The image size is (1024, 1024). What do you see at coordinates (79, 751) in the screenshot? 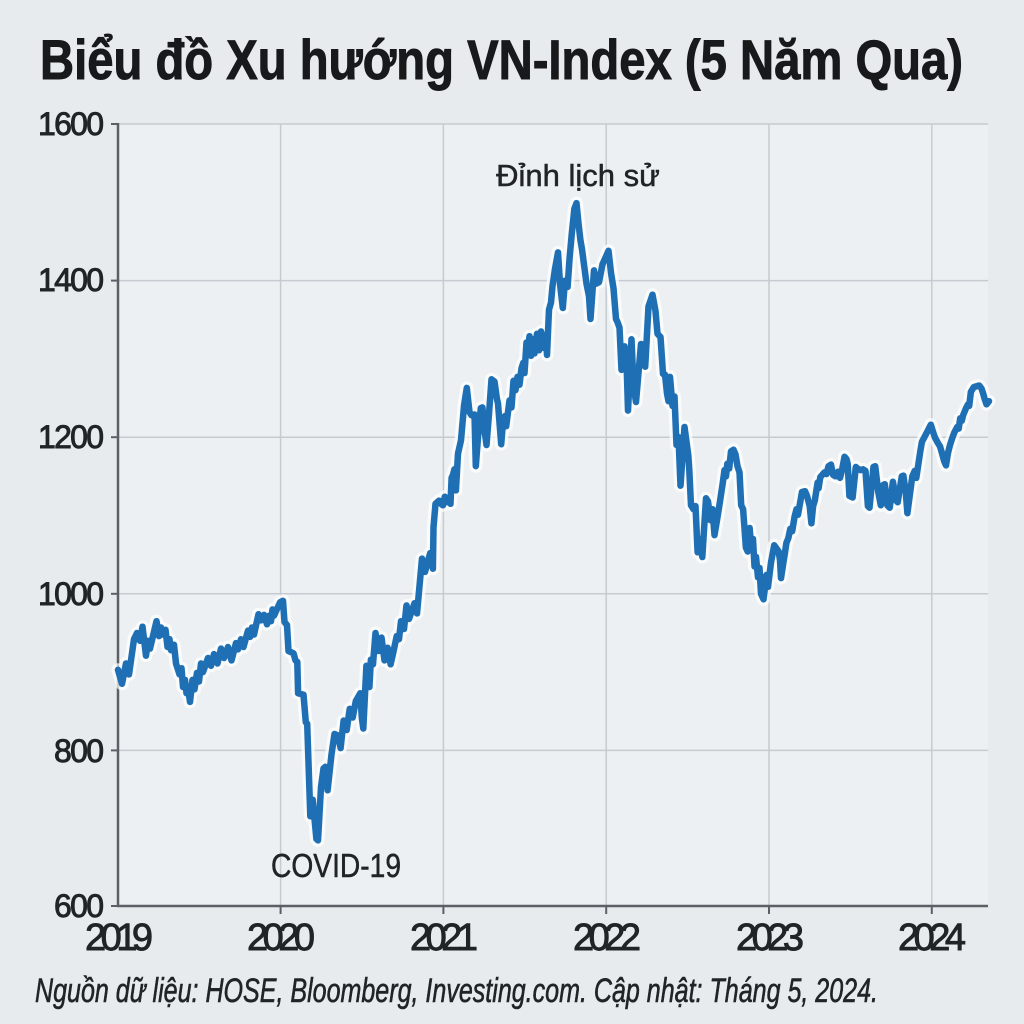
I see `svg-text: 800` at bounding box center [79, 751].